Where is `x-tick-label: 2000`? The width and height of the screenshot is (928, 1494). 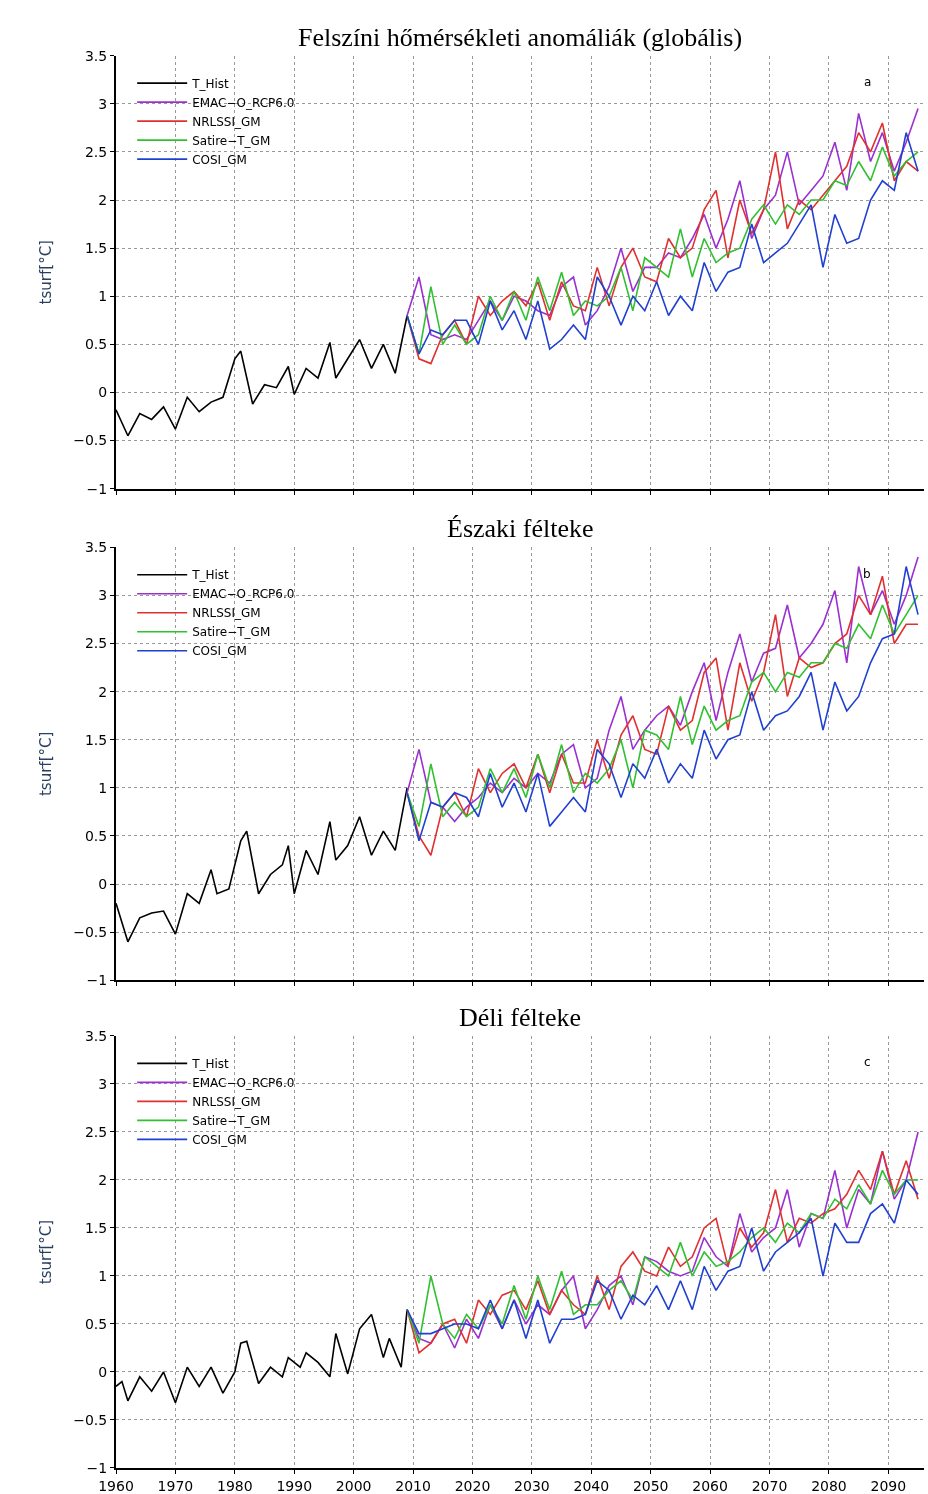
x-tick-label: 2000 is located at coordinates (353, 1485).